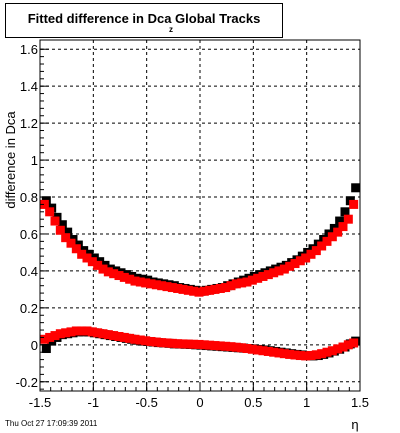 The width and height of the screenshot is (400, 433). I want to click on y-tick-label: 0.8, so click(29, 197).